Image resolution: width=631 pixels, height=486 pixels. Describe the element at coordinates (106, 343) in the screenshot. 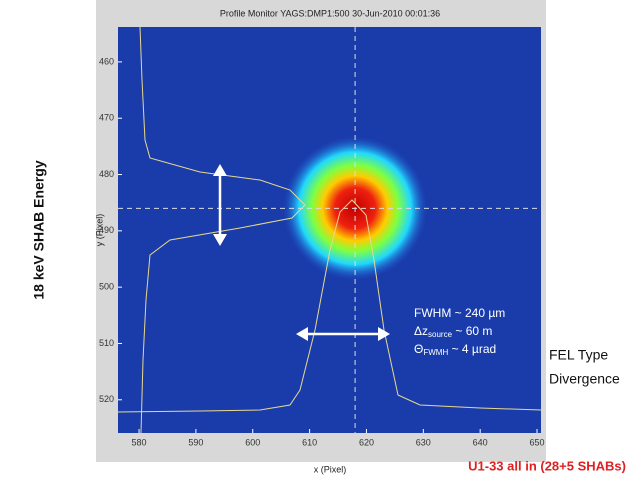

I see `y-tick-label: 510` at that location.